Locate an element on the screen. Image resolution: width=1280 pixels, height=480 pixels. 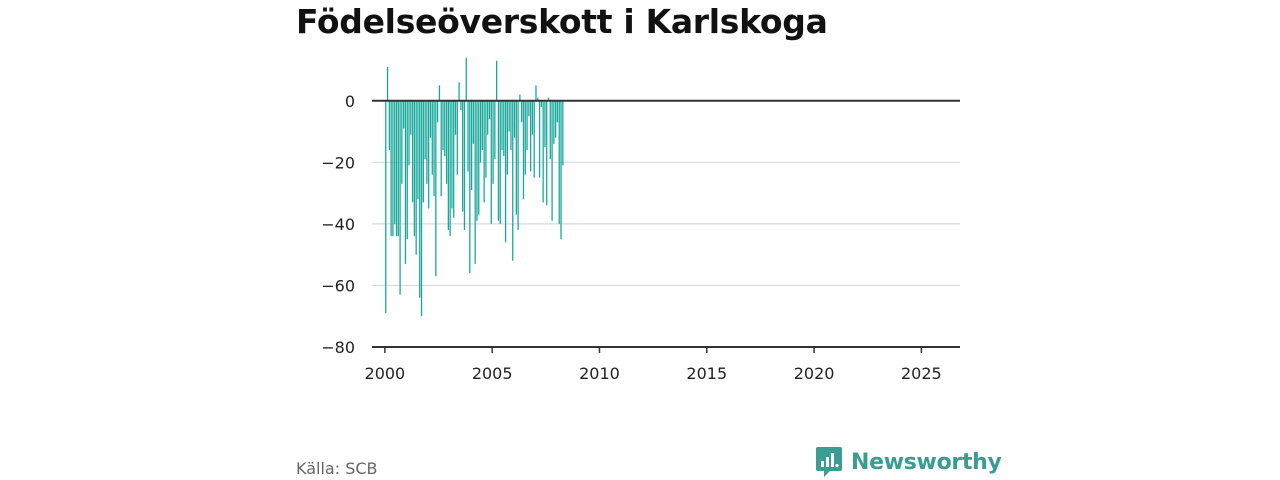
x-tick-label: 2015 is located at coordinates (706, 373).